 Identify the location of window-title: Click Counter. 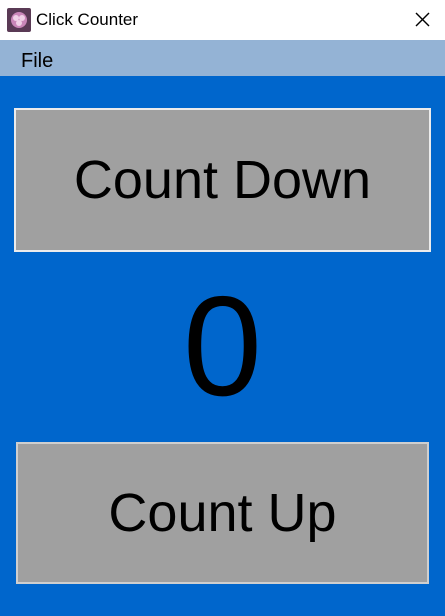
(87, 19).